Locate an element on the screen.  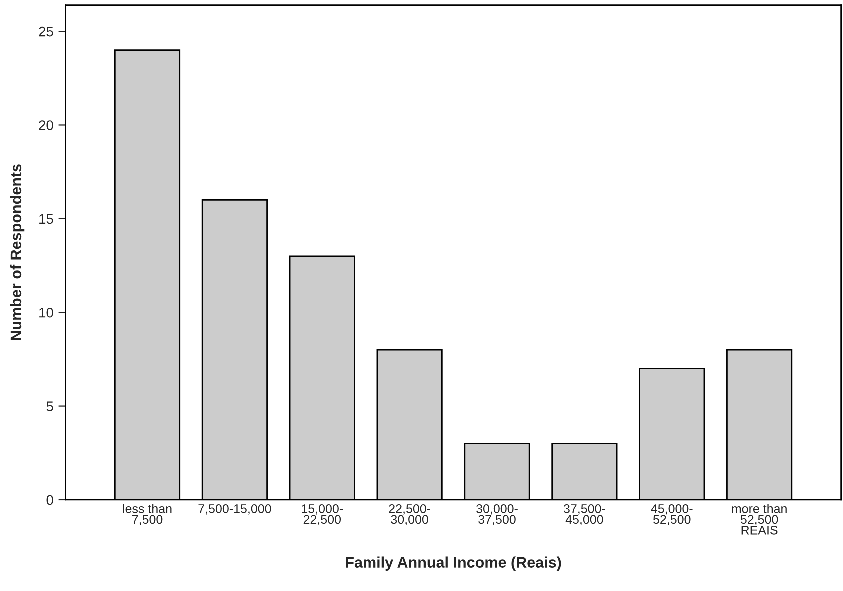
y-tick-label: 20 is located at coordinates (46, 125).